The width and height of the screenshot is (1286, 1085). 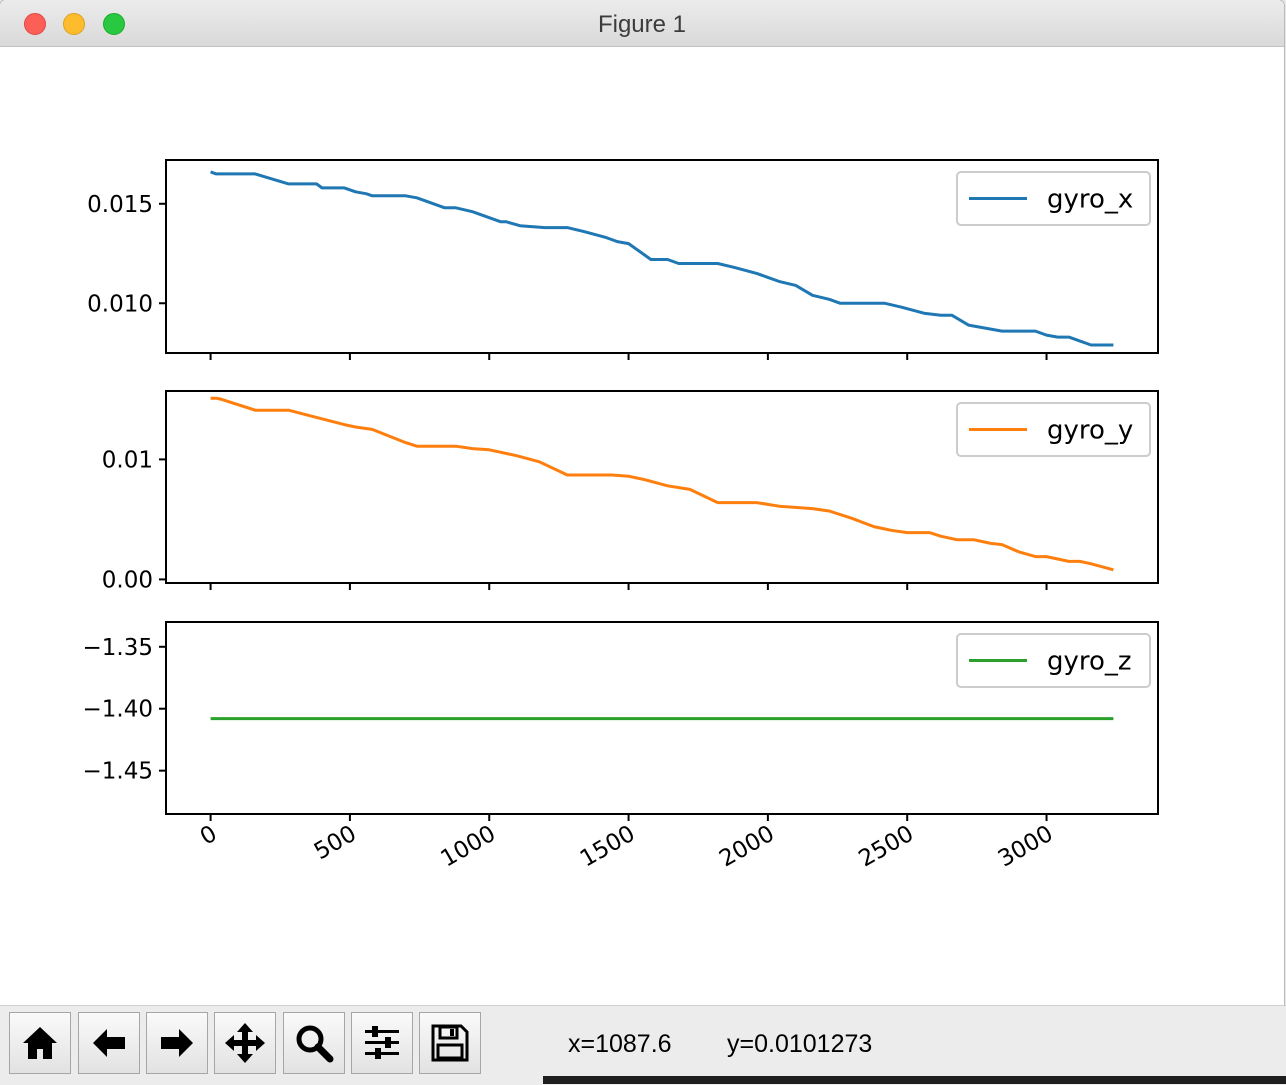 What do you see at coordinates (74, 24) in the screenshot?
I see `minimize-window-button` at bounding box center [74, 24].